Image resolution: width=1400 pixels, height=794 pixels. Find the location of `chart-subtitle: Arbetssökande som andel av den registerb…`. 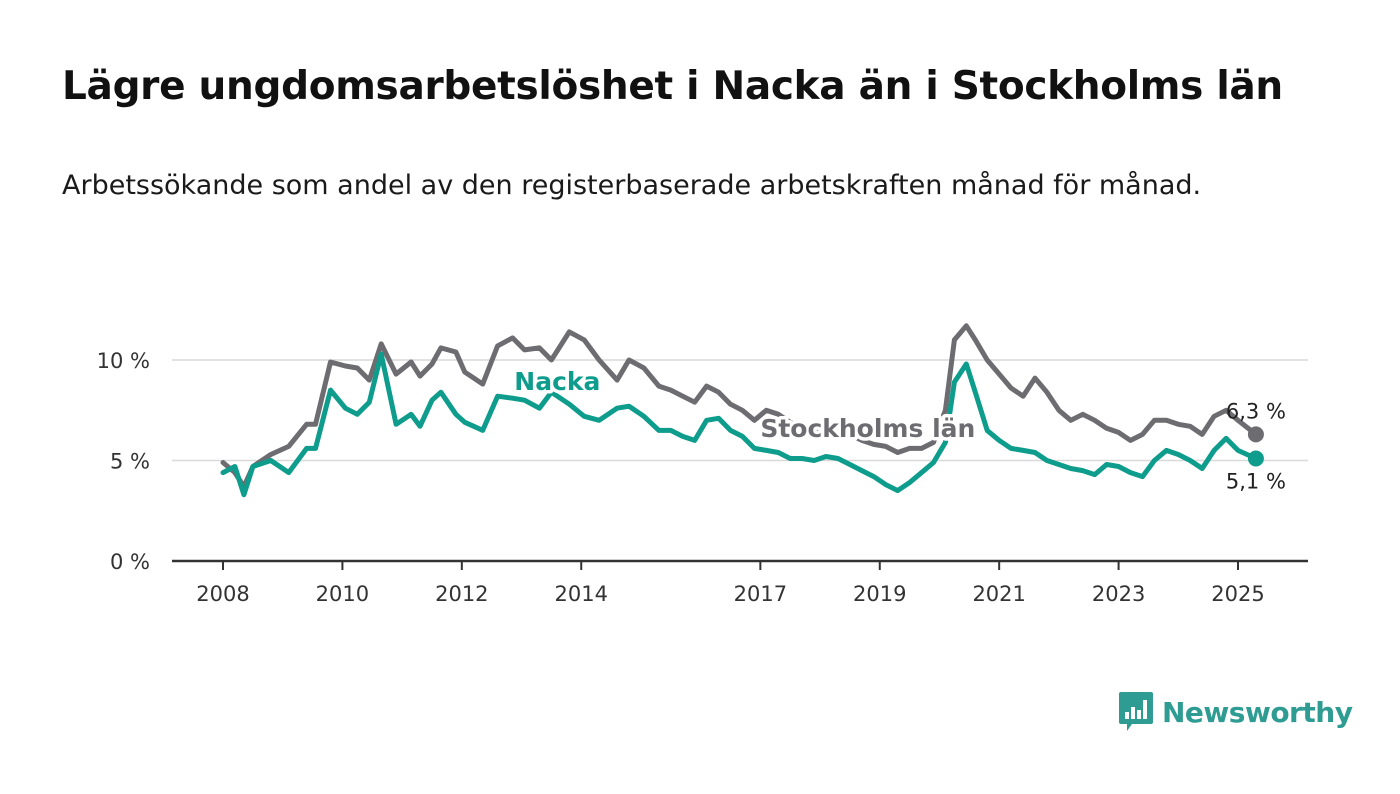

chart-subtitle: Arbetssökande som andel av den registerb… is located at coordinates (632, 185).